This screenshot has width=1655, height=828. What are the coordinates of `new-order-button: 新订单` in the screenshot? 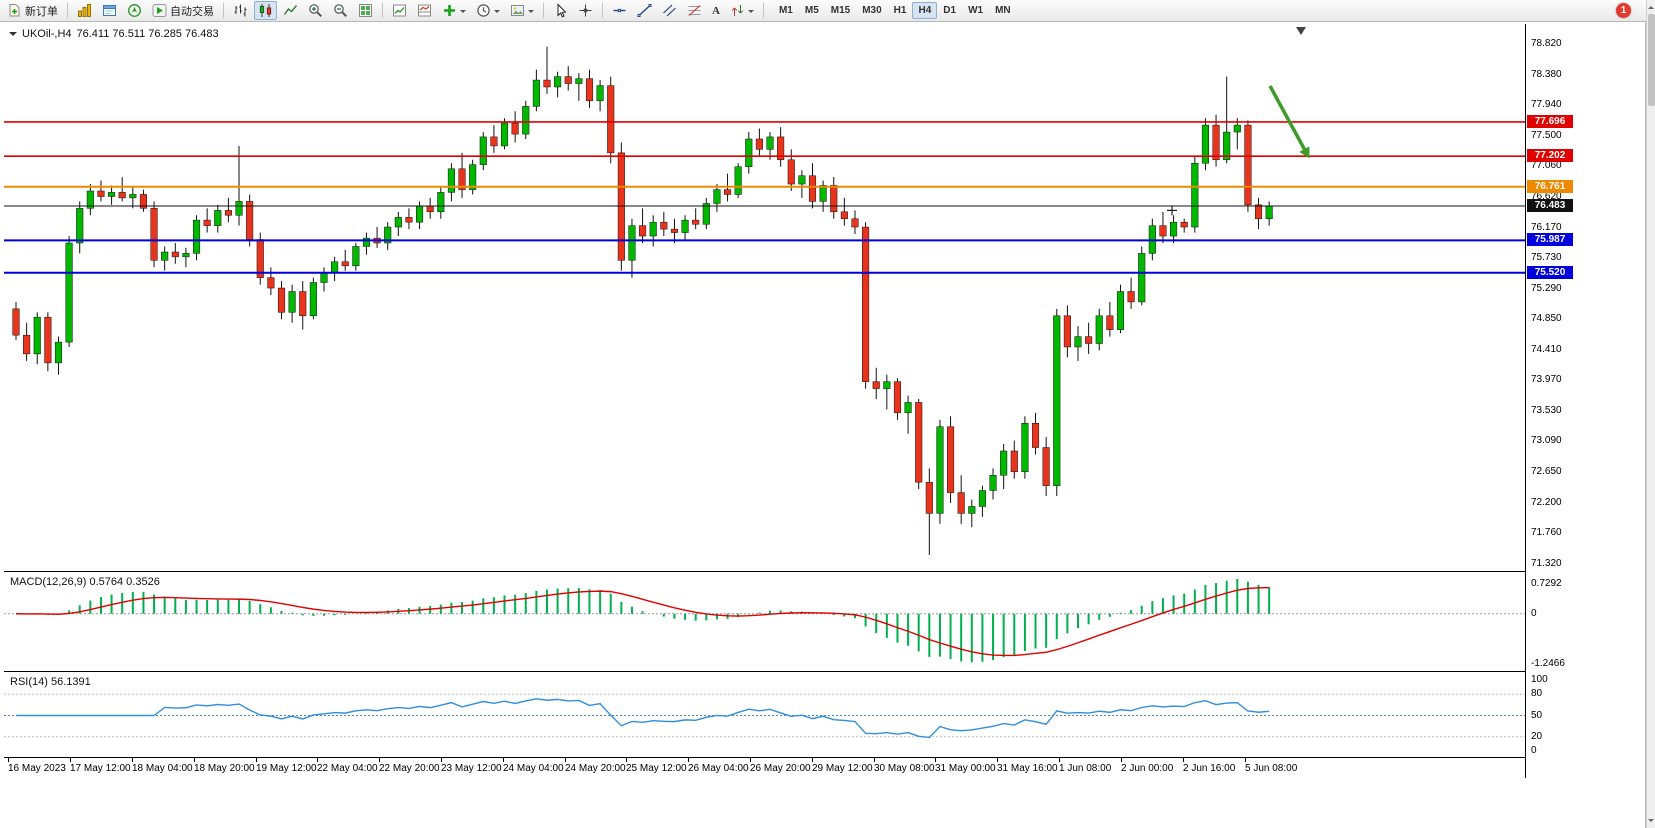 It's located at (32, 10).